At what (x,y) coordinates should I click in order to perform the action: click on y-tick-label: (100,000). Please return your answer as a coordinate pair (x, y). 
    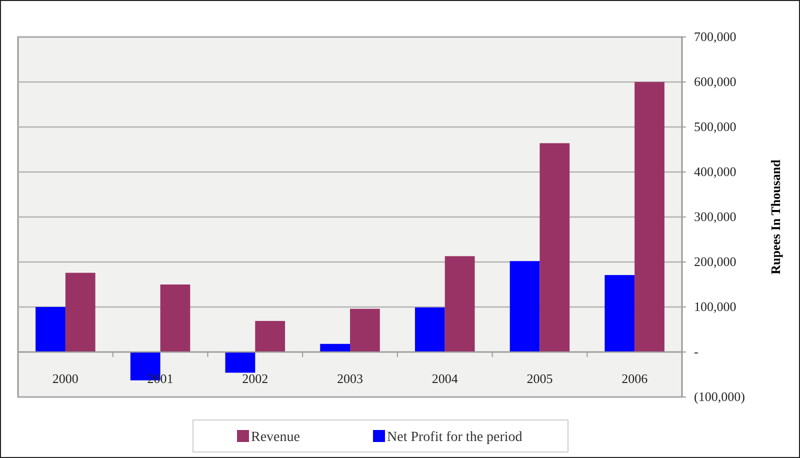
    Looking at the image, I should click on (719, 396).